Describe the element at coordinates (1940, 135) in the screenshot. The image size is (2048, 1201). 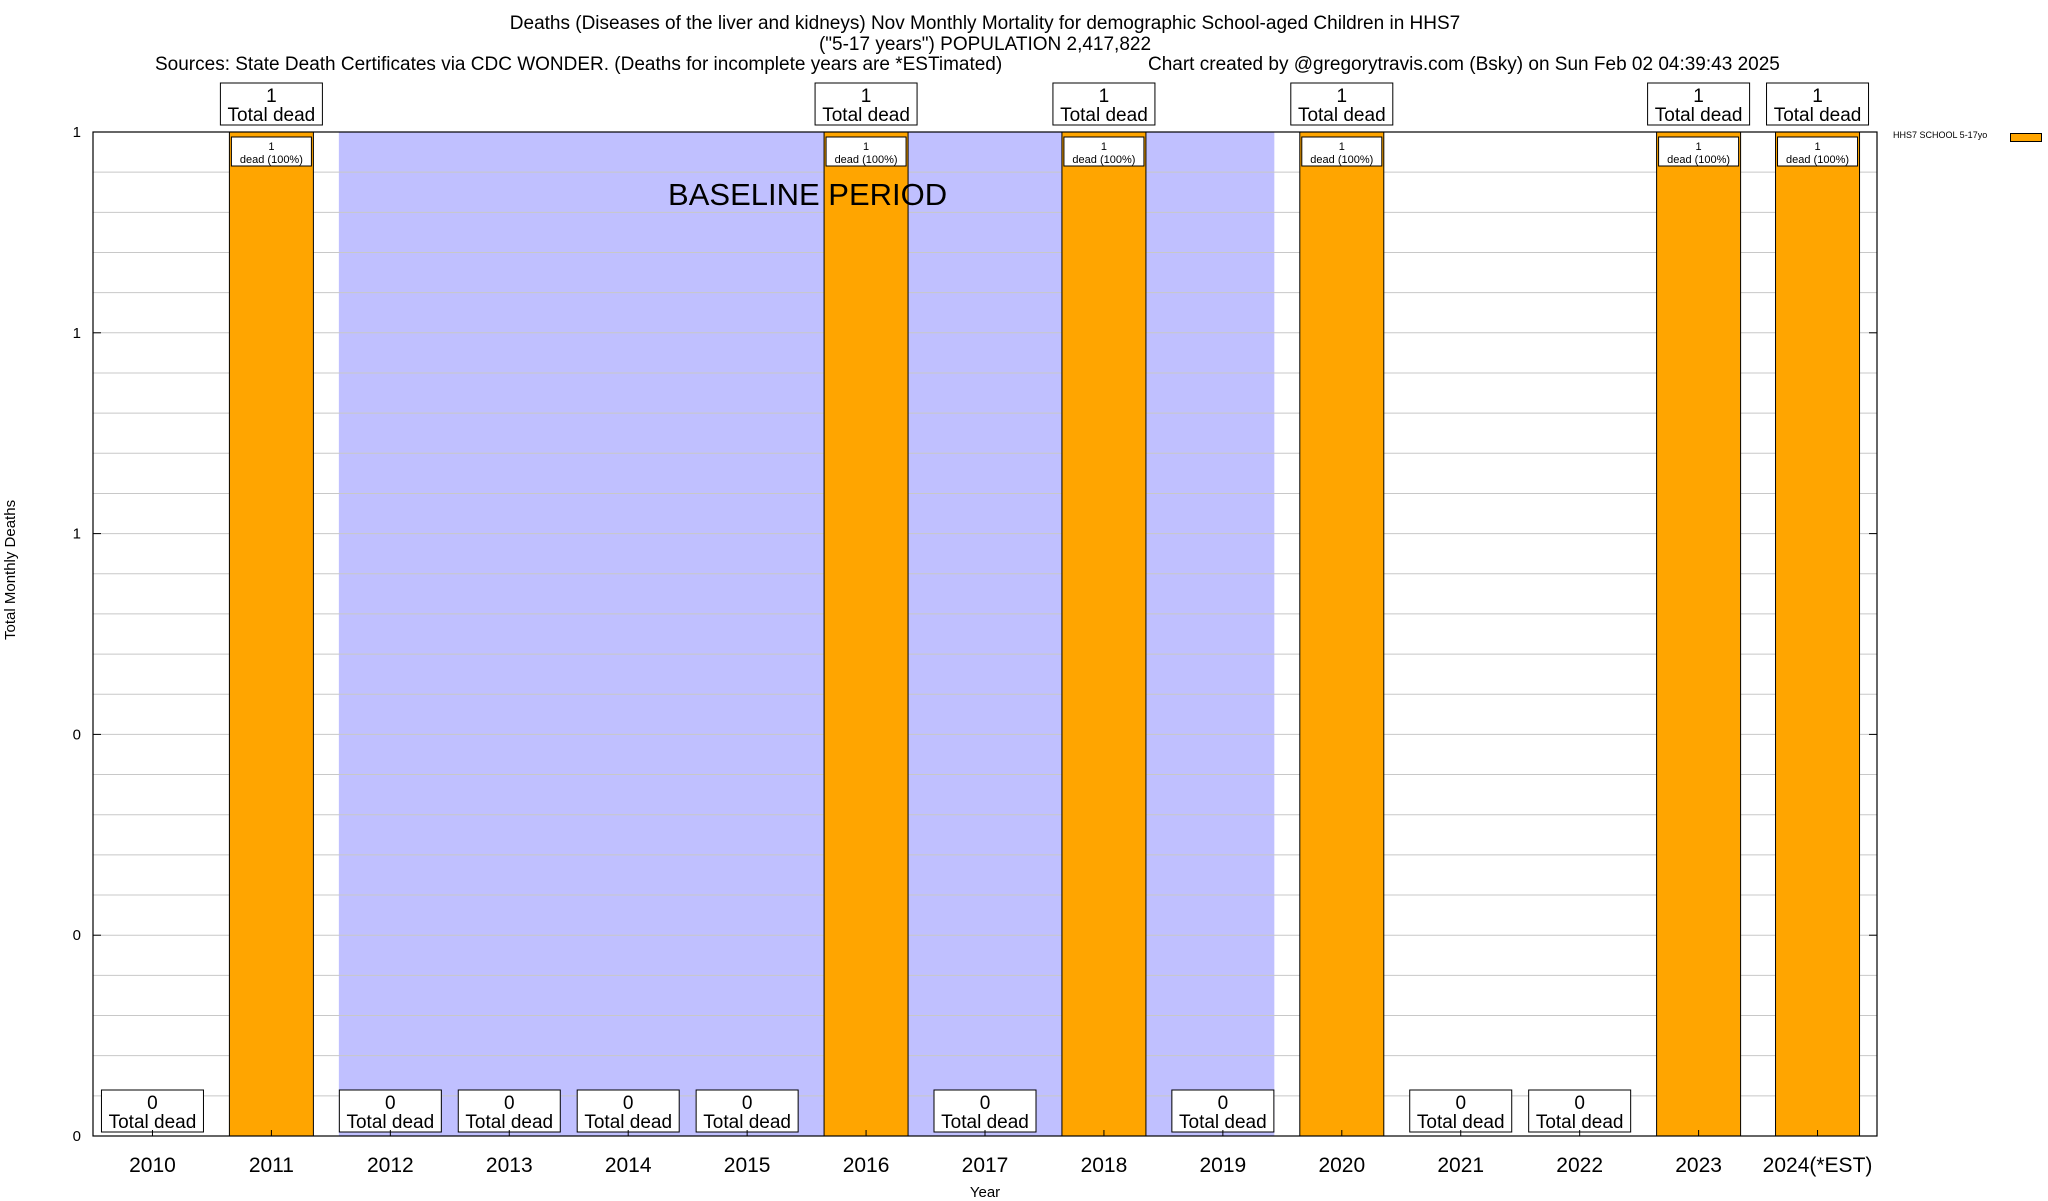
I see `legend-entry-label: HHS7 SCHOOL 5-17yo` at that location.